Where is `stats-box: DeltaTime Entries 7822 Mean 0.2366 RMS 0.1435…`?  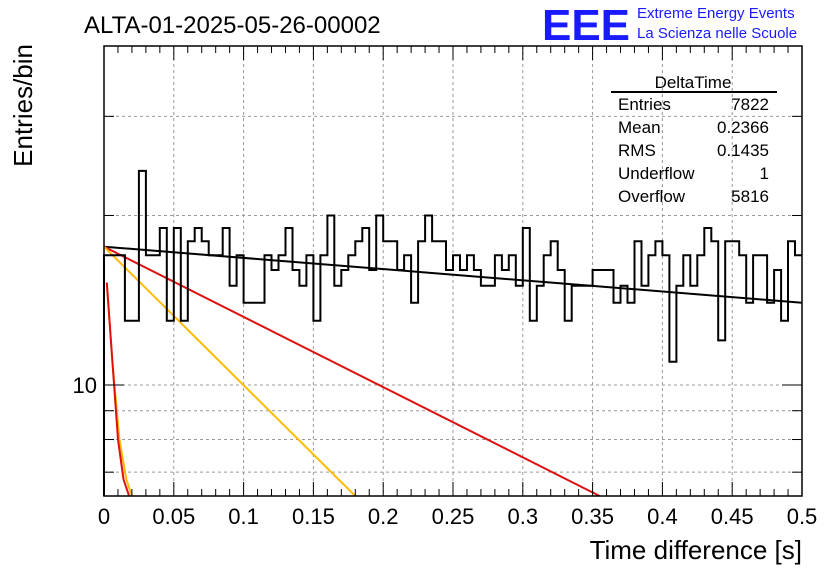
stats-box: DeltaTime Entries 7822 Mean 0.2366 RMS 0.1435… is located at coordinates (694, 139).